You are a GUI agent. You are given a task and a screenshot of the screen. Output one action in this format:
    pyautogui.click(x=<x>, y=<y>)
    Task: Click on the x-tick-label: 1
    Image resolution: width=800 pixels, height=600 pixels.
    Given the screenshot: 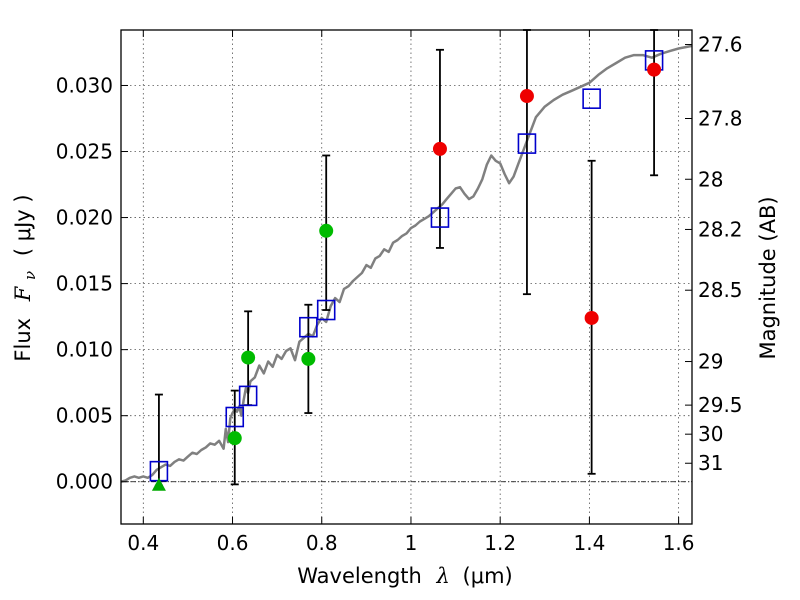 What is the action you would take?
    pyautogui.click(x=411, y=543)
    